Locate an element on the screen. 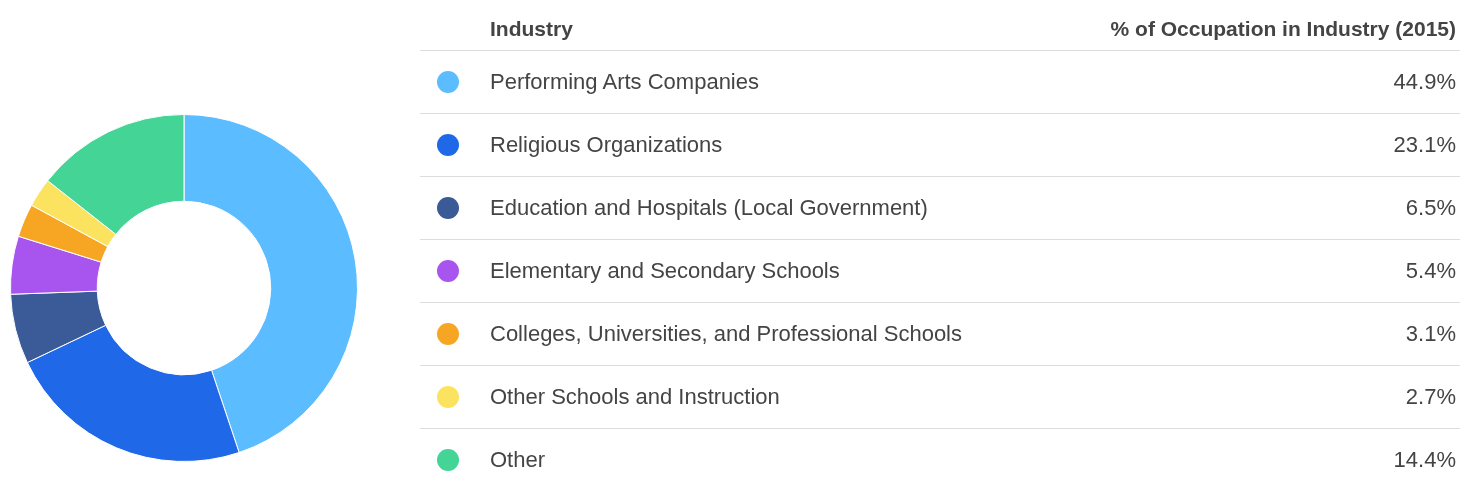 The height and width of the screenshot is (484, 1471). data-label: 5.4% is located at coordinates (1431, 271).